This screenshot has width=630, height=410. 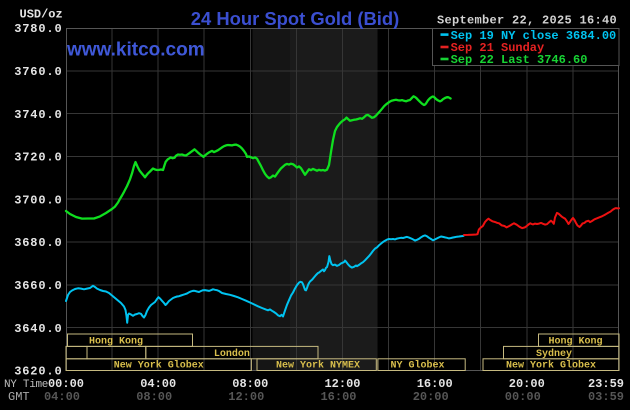 I want to click on svg-text: Sep 19 NY close 3684.00, so click(x=534, y=36).